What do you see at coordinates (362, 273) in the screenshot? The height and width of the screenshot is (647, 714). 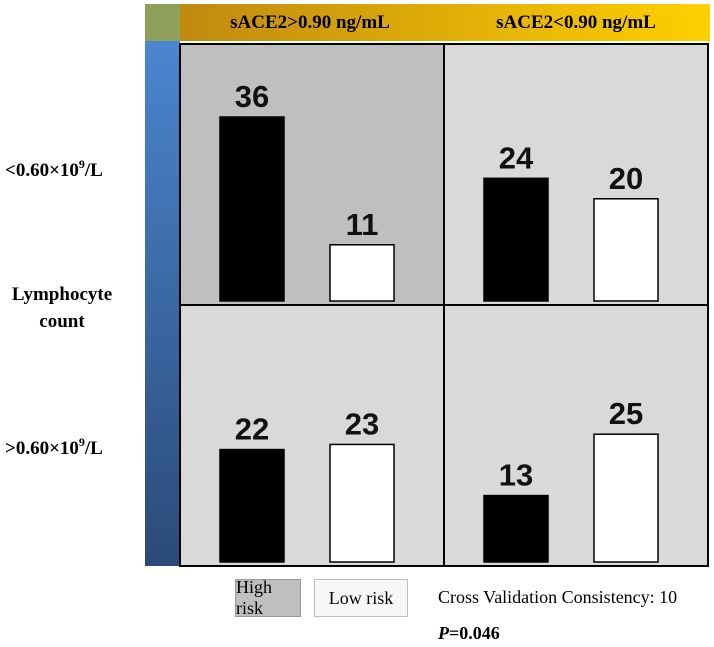 I see `bar-low-r1-c1` at bounding box center [362, 273].